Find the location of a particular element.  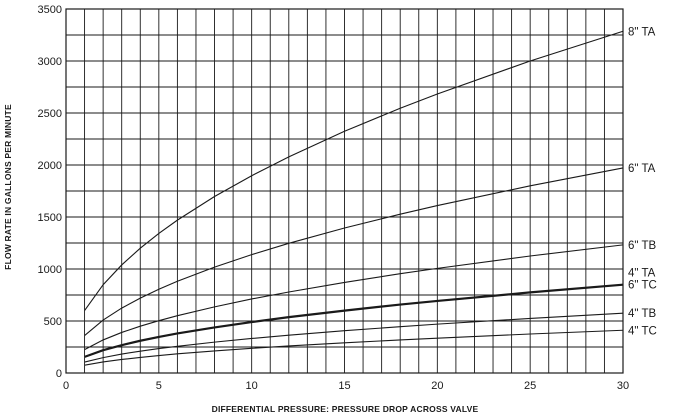

x-tick-label: 5 is located at coordinates (159, 386).